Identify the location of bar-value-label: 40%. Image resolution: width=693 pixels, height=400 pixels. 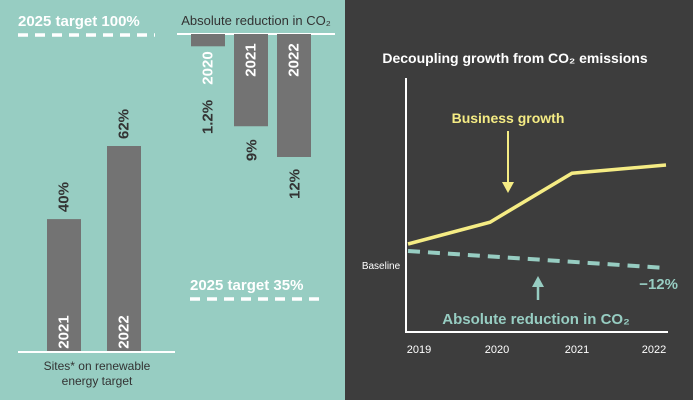
(64, 197).